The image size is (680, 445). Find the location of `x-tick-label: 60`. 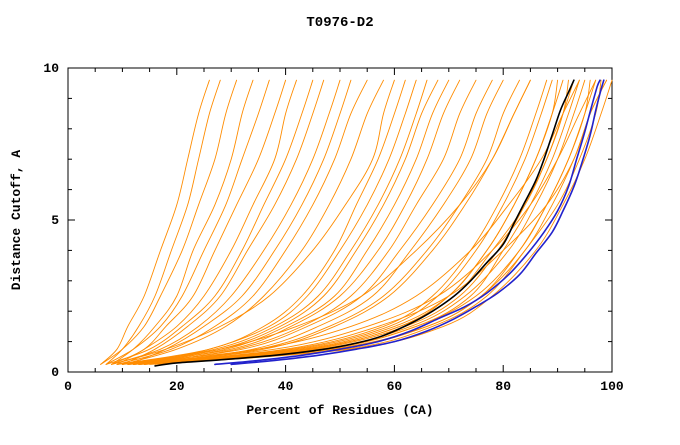

x-tick-label: 60 is located at coordinates (395, 386).